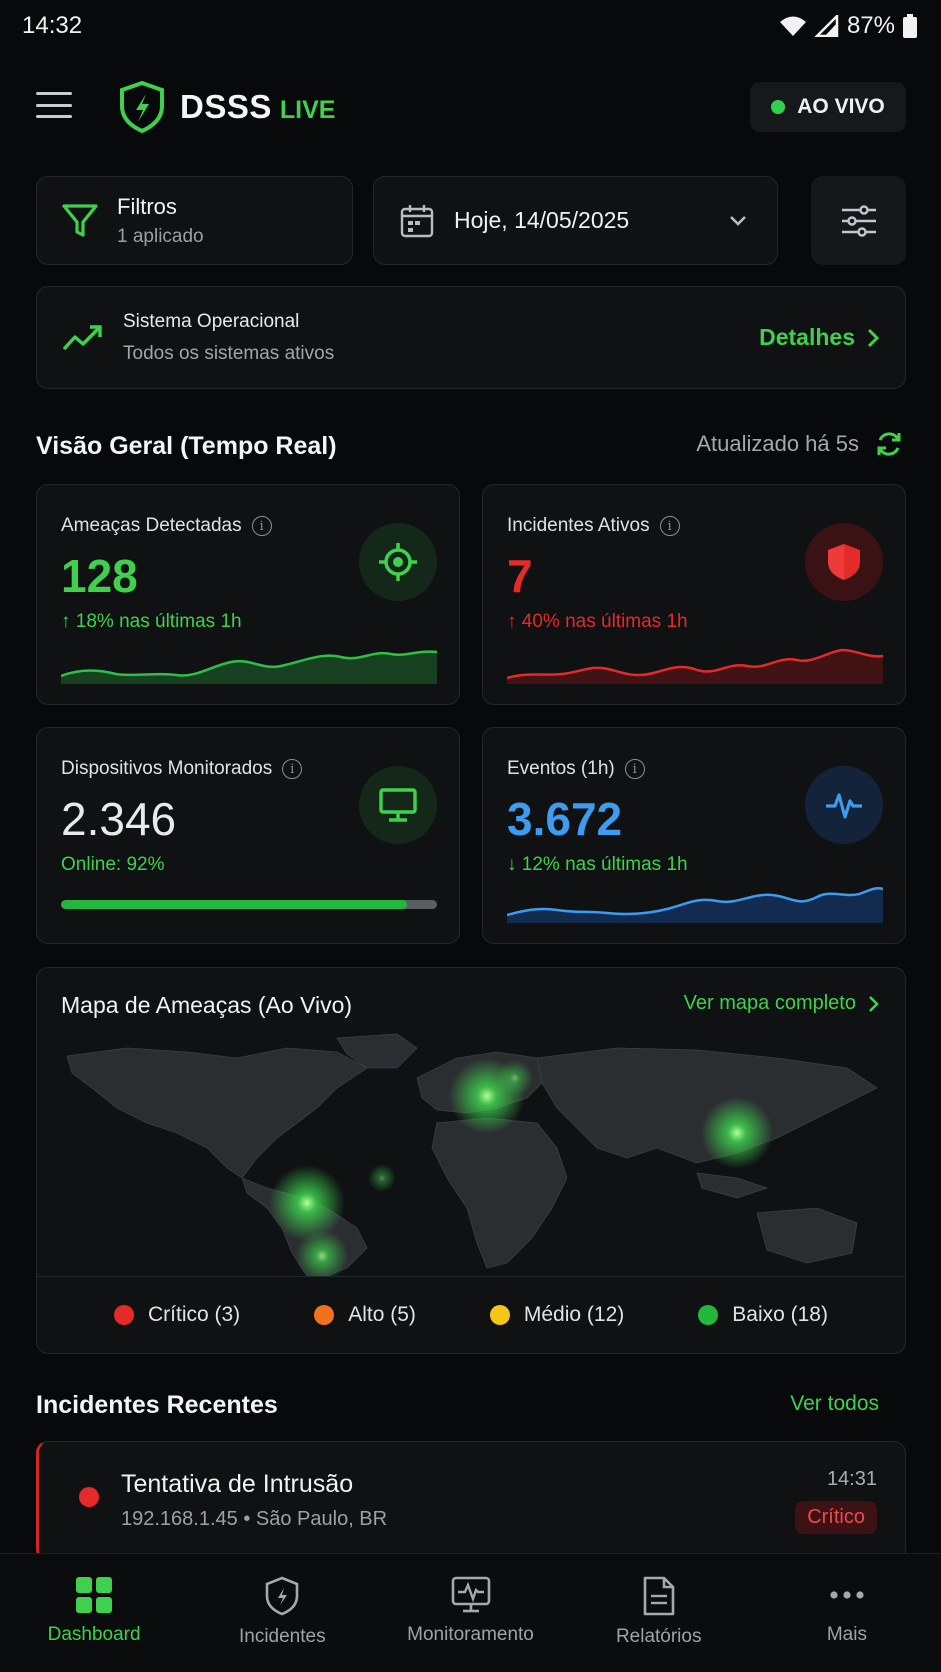  Describe the element at coordinates (194, 220) in the screenshot. I see `filters-button: Filtros 1 aplicado` at that location.